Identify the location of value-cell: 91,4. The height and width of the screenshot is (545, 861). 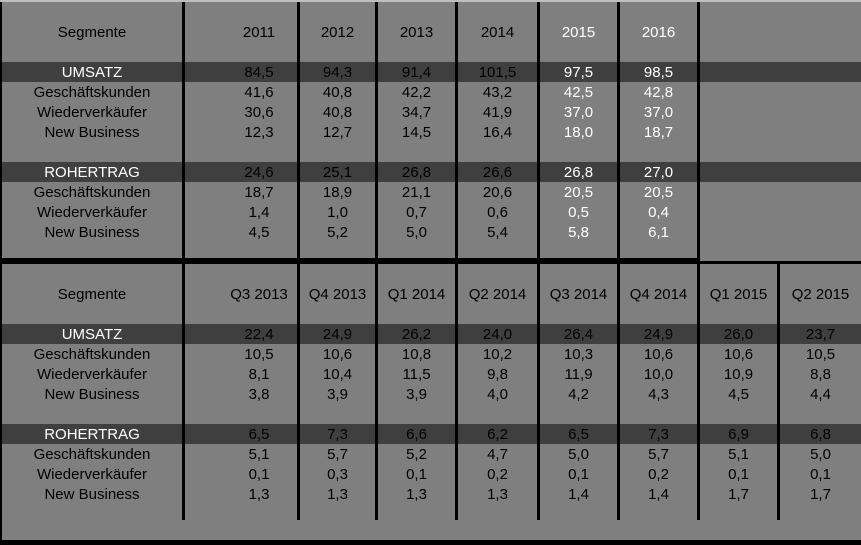
(418, 72).